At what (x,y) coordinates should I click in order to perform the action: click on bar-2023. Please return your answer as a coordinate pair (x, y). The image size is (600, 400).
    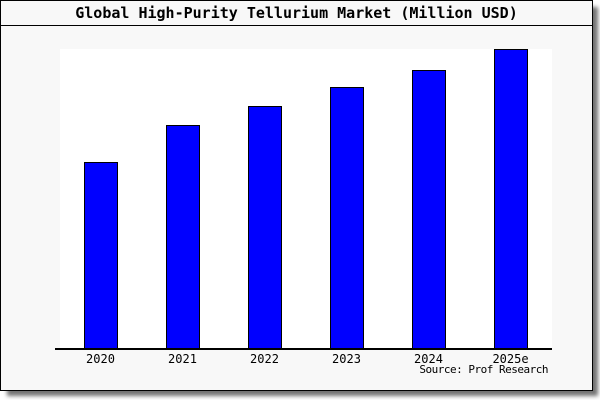
    Looking at the image, I should click on (346, 217).